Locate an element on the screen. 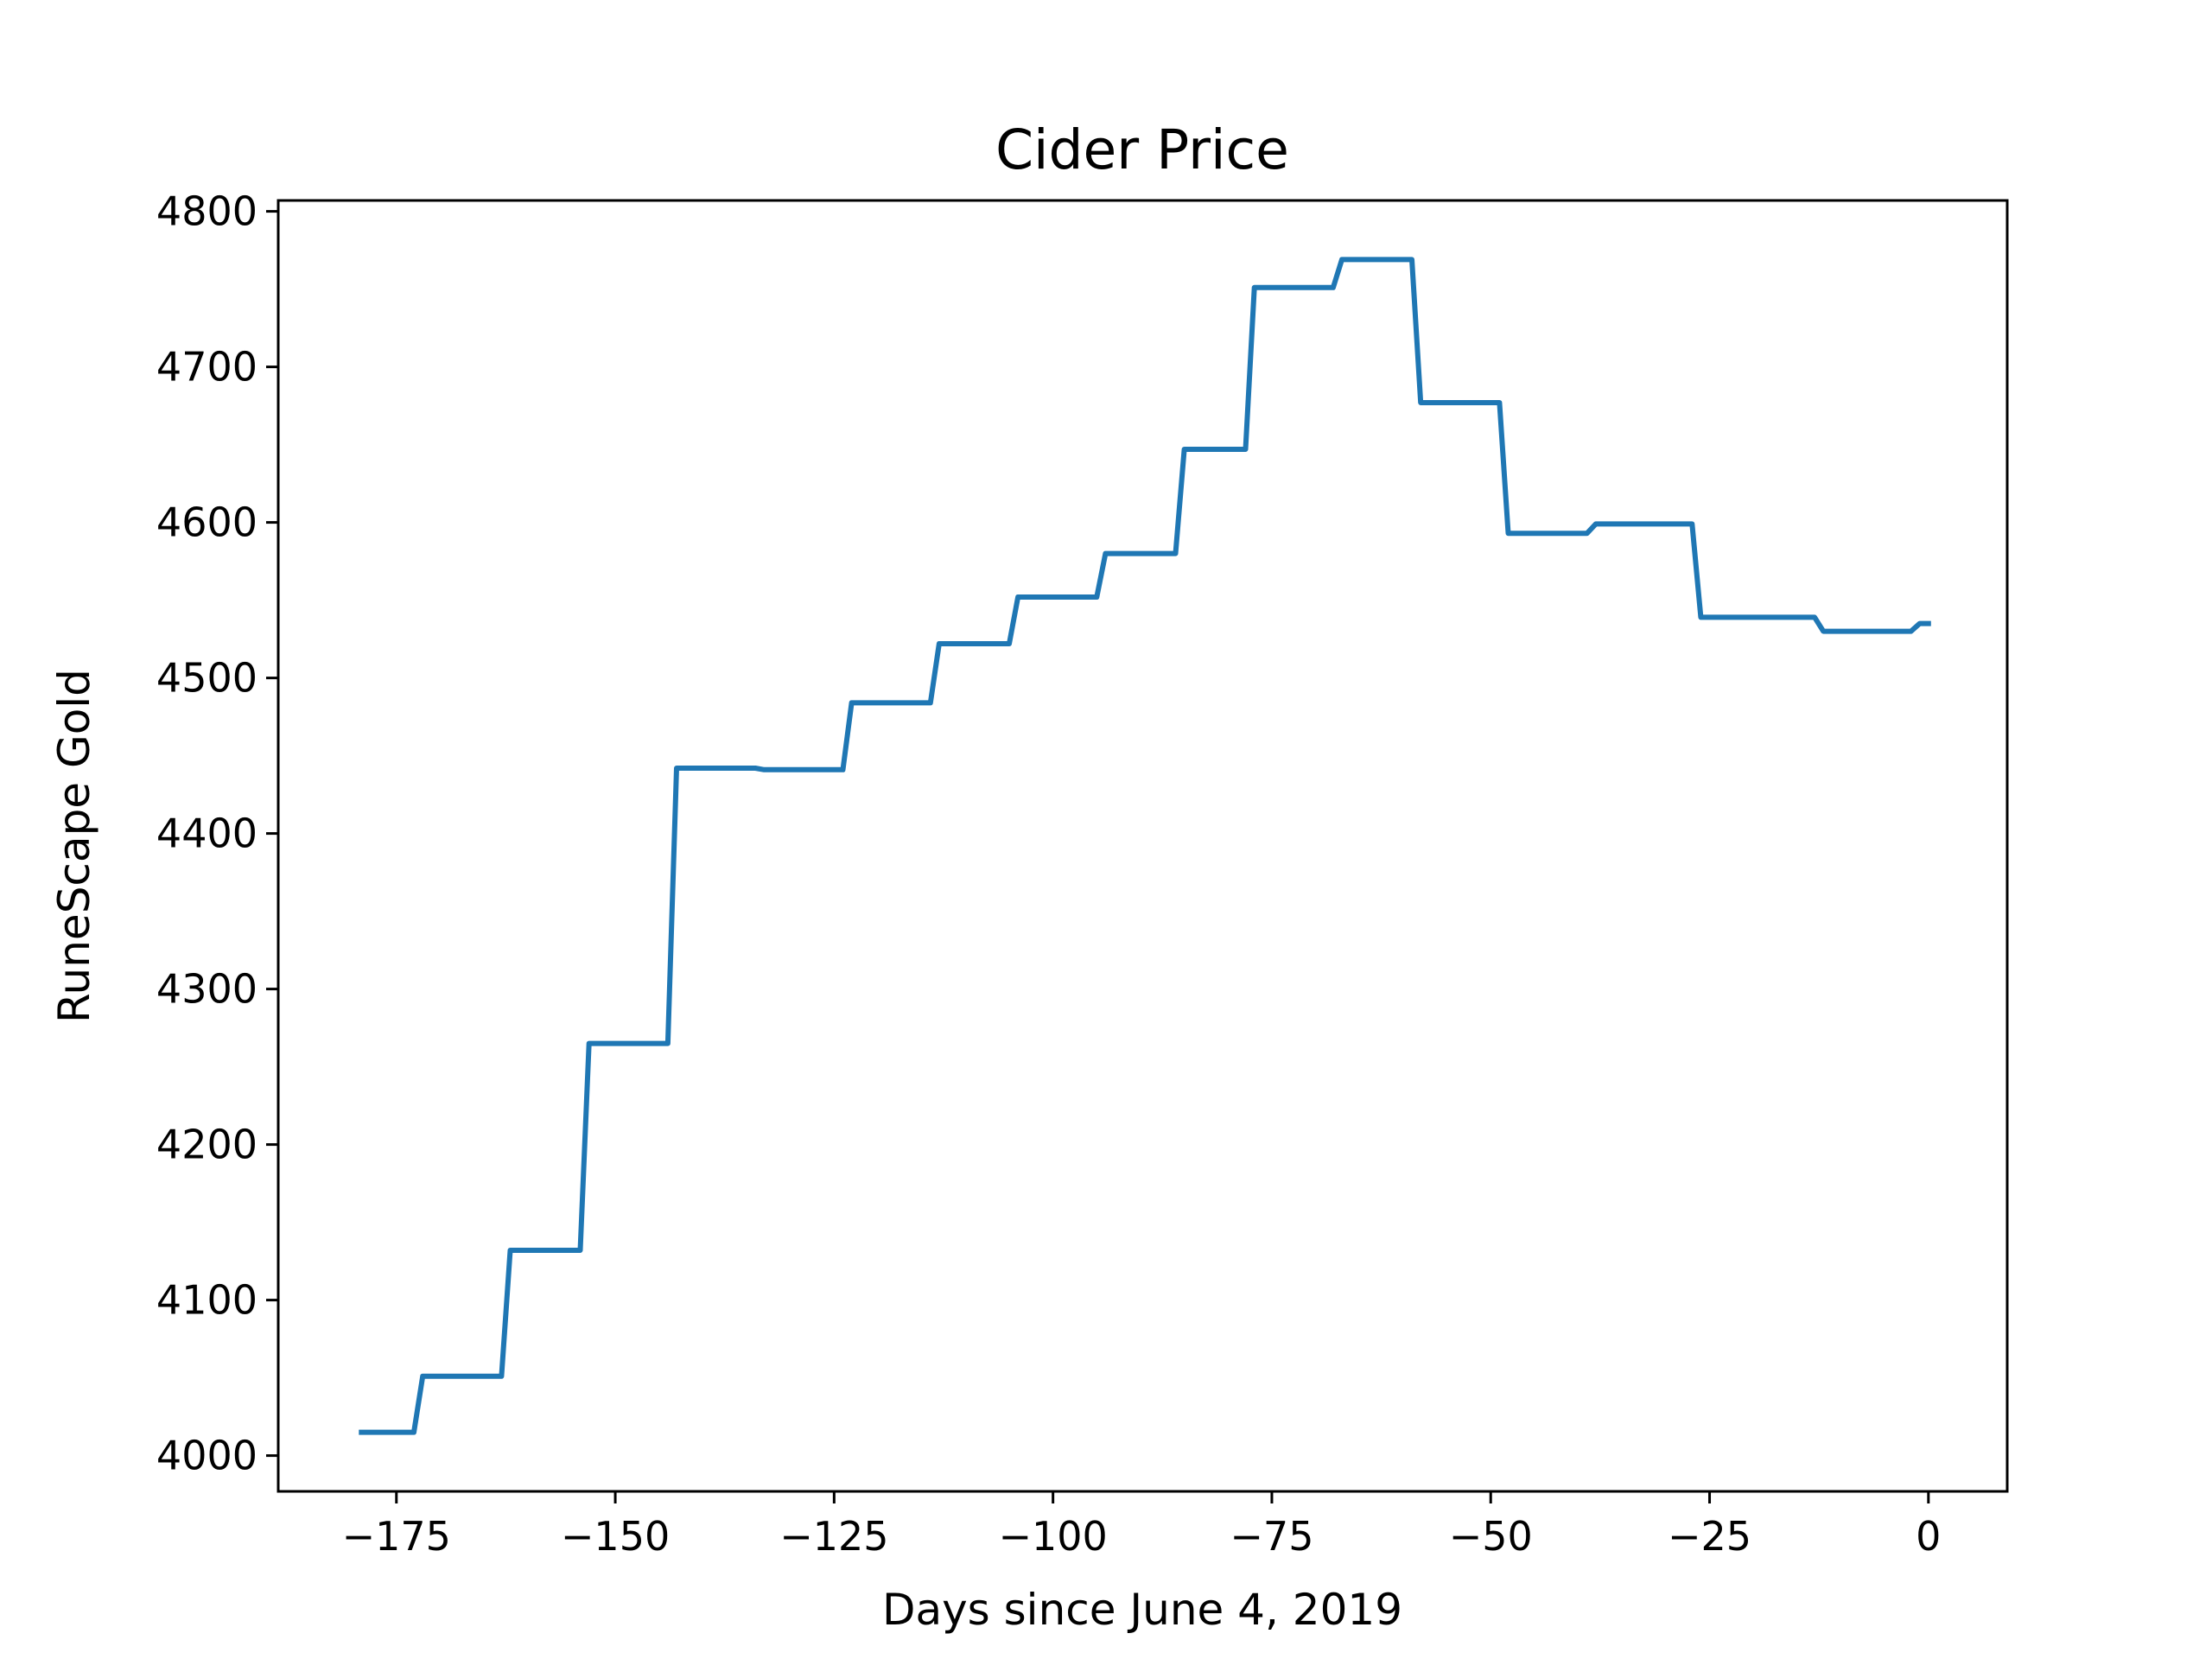  y-tick-label: 4800 is located at coordinates (206, 211).